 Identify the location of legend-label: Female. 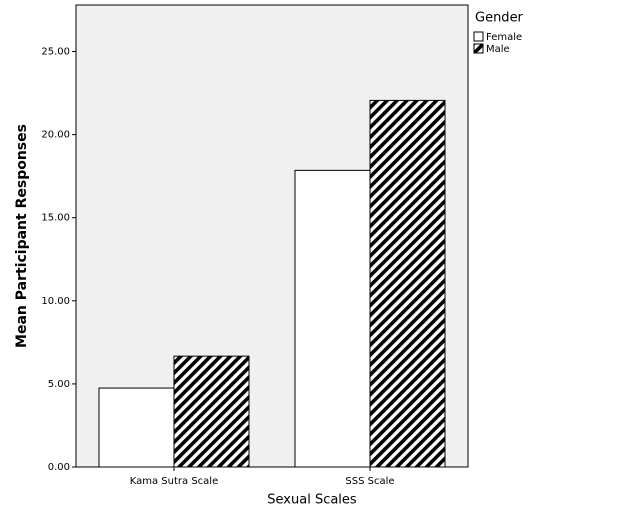
(504, 37).